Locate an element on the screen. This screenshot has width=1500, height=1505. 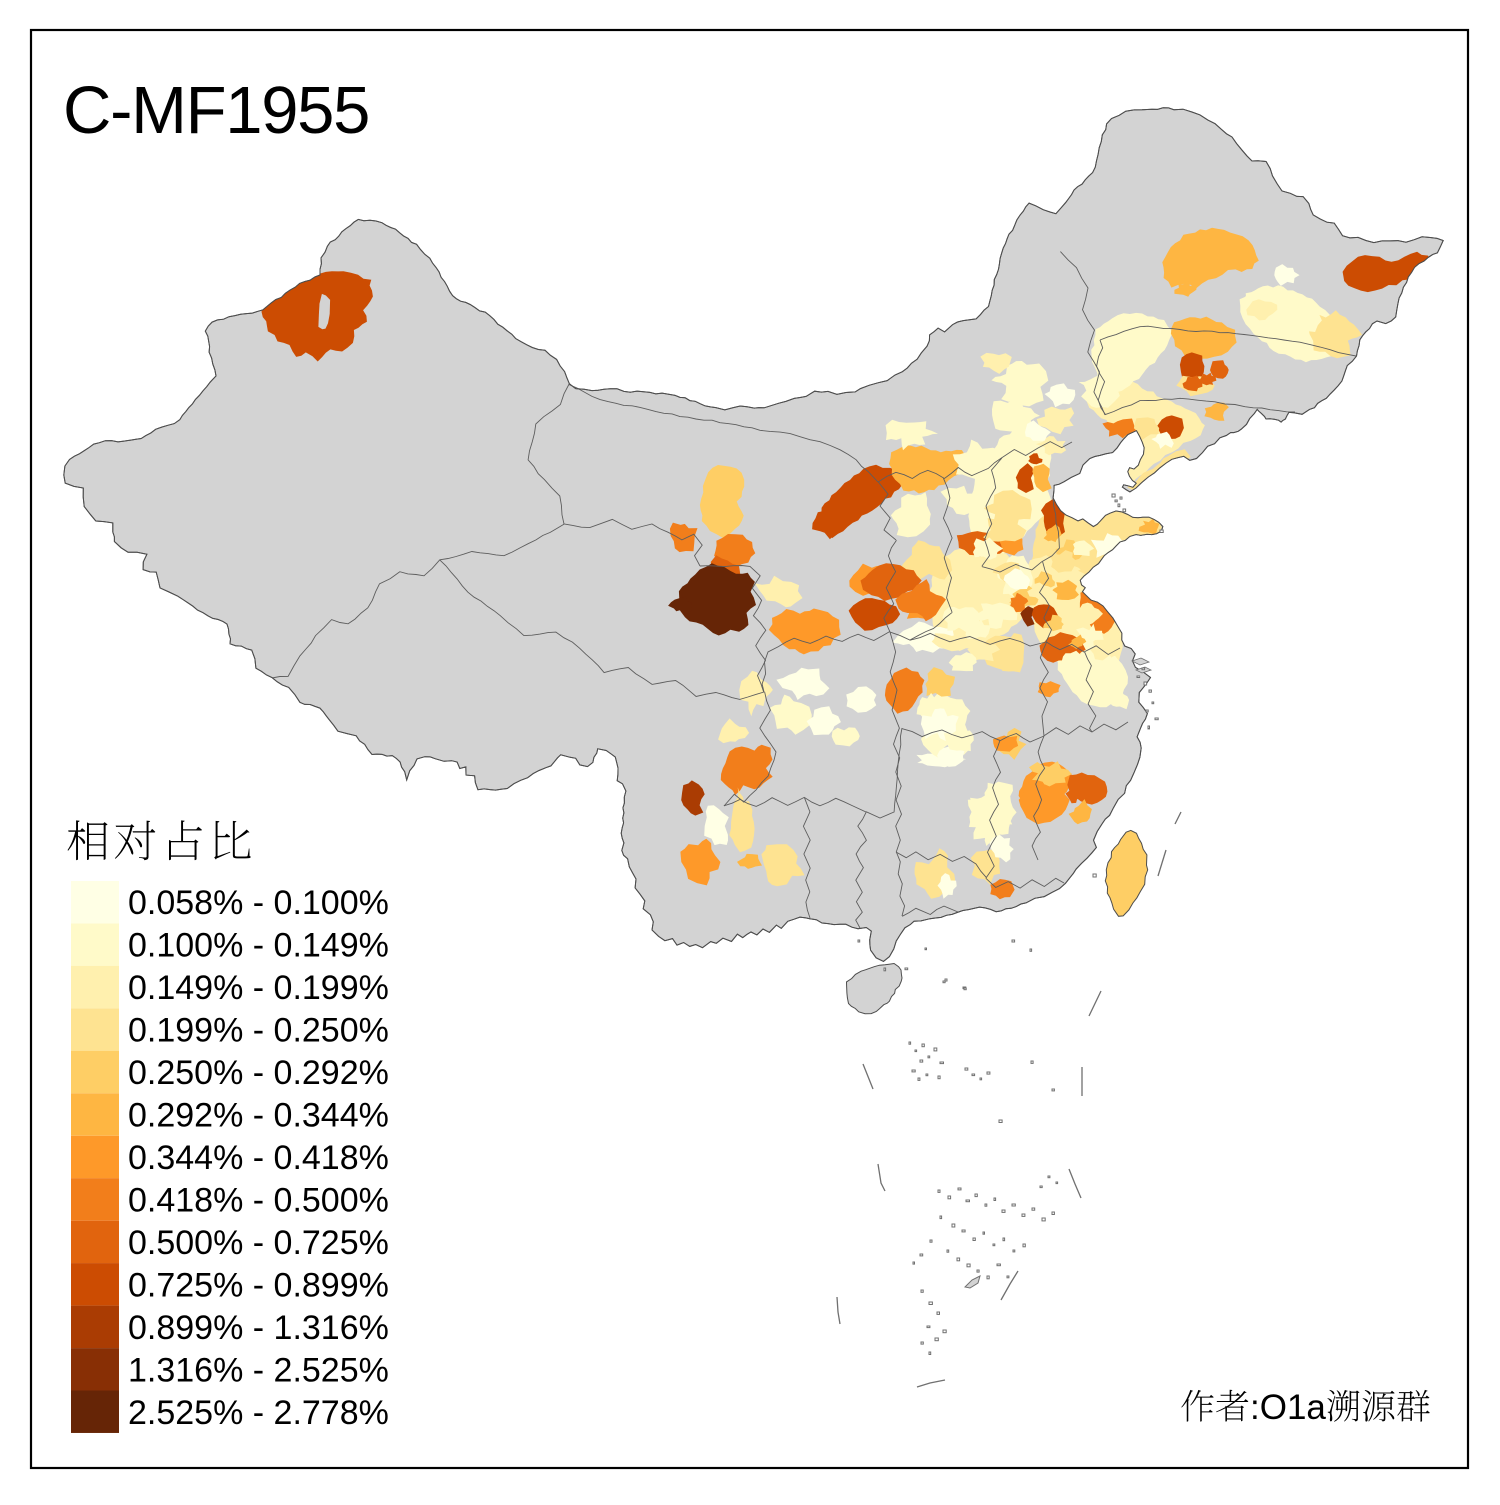
svg-text: C-MF1955 is located at coordinates (216, 110).